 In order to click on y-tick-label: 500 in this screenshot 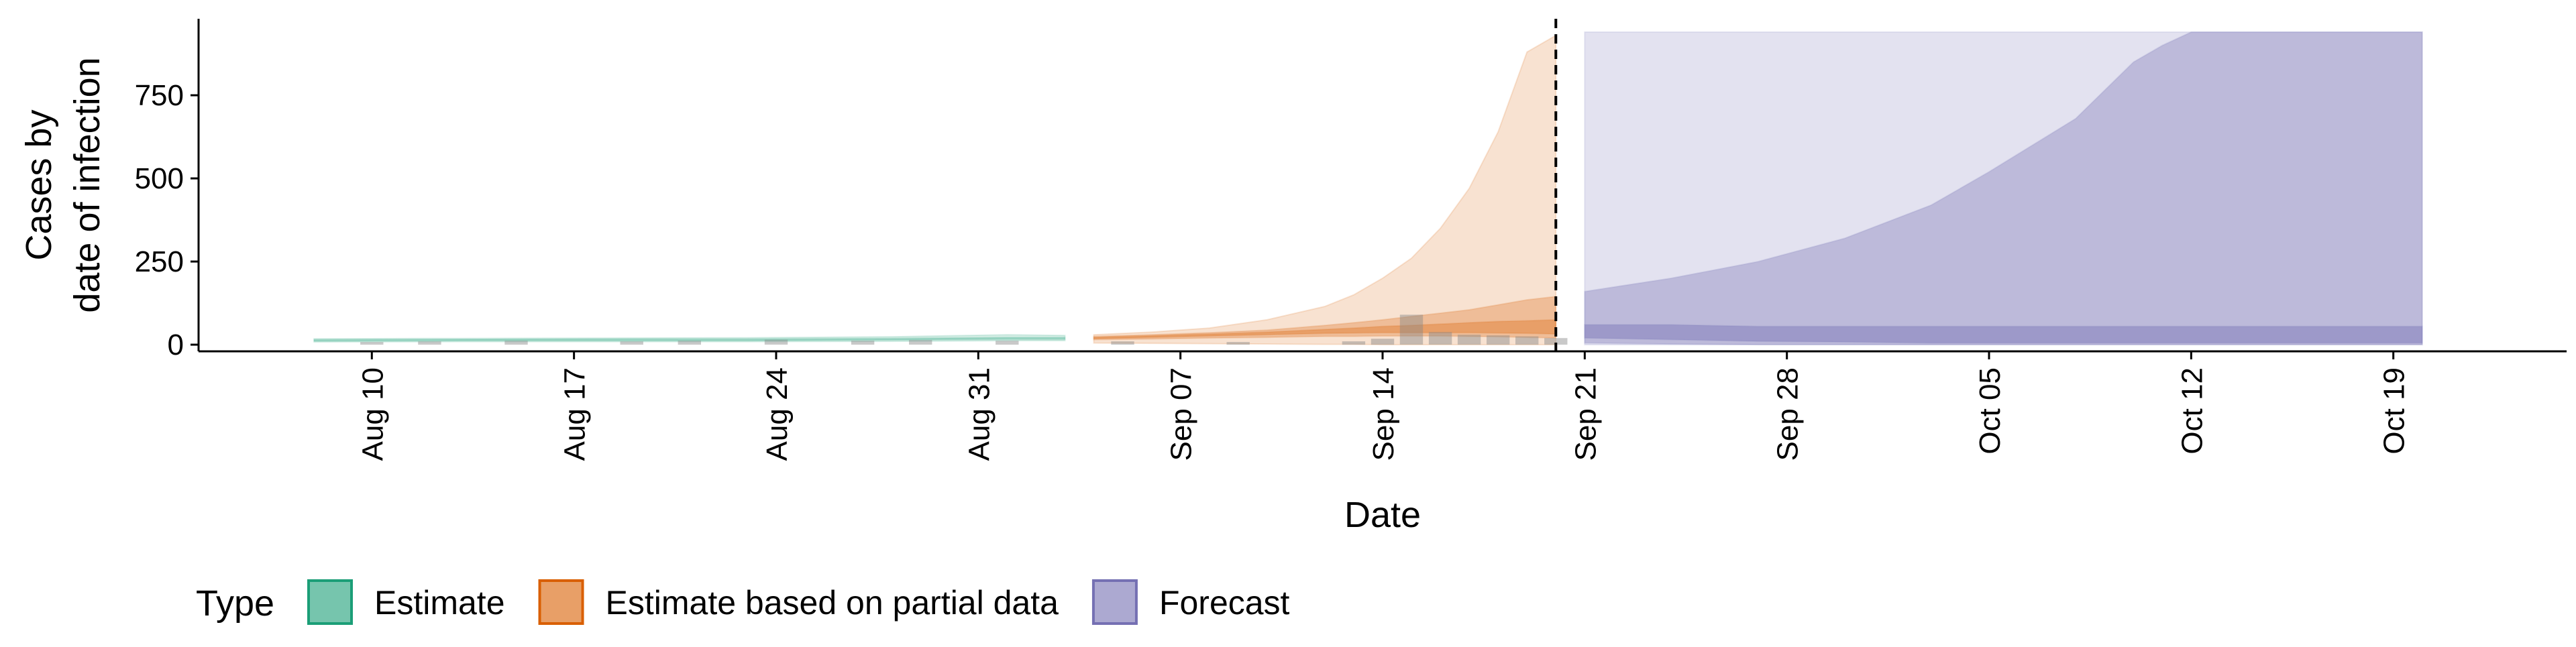, I will do `click(159, 178)`.